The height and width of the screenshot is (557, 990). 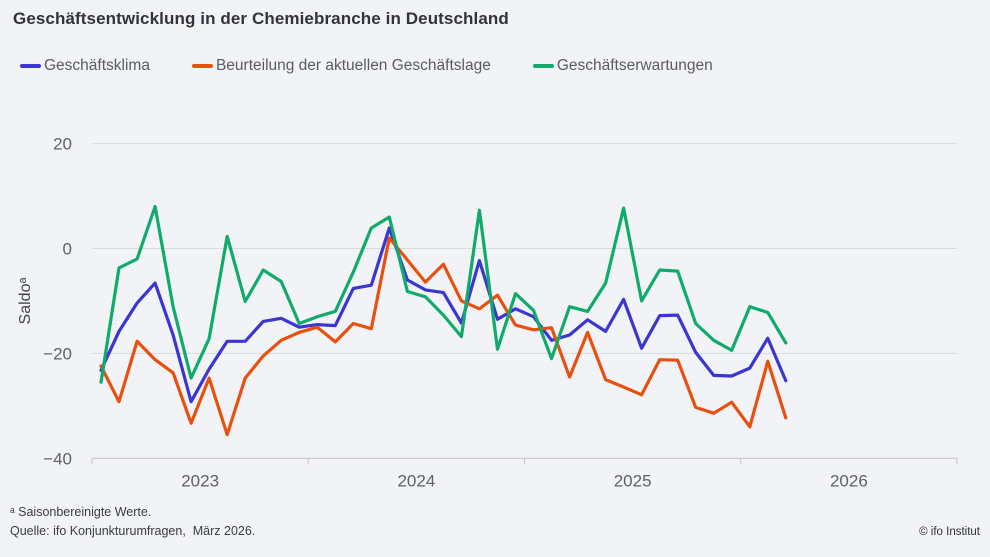 I want to click on legend-swatch-orange-icon, so click(x=202, y=66).